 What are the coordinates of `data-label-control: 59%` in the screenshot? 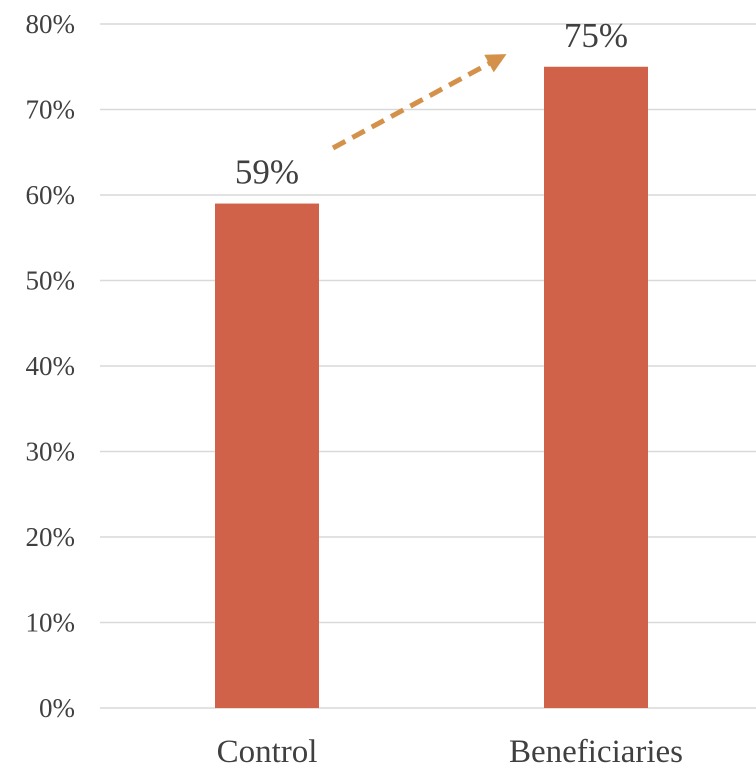 It's located at (267, 172).